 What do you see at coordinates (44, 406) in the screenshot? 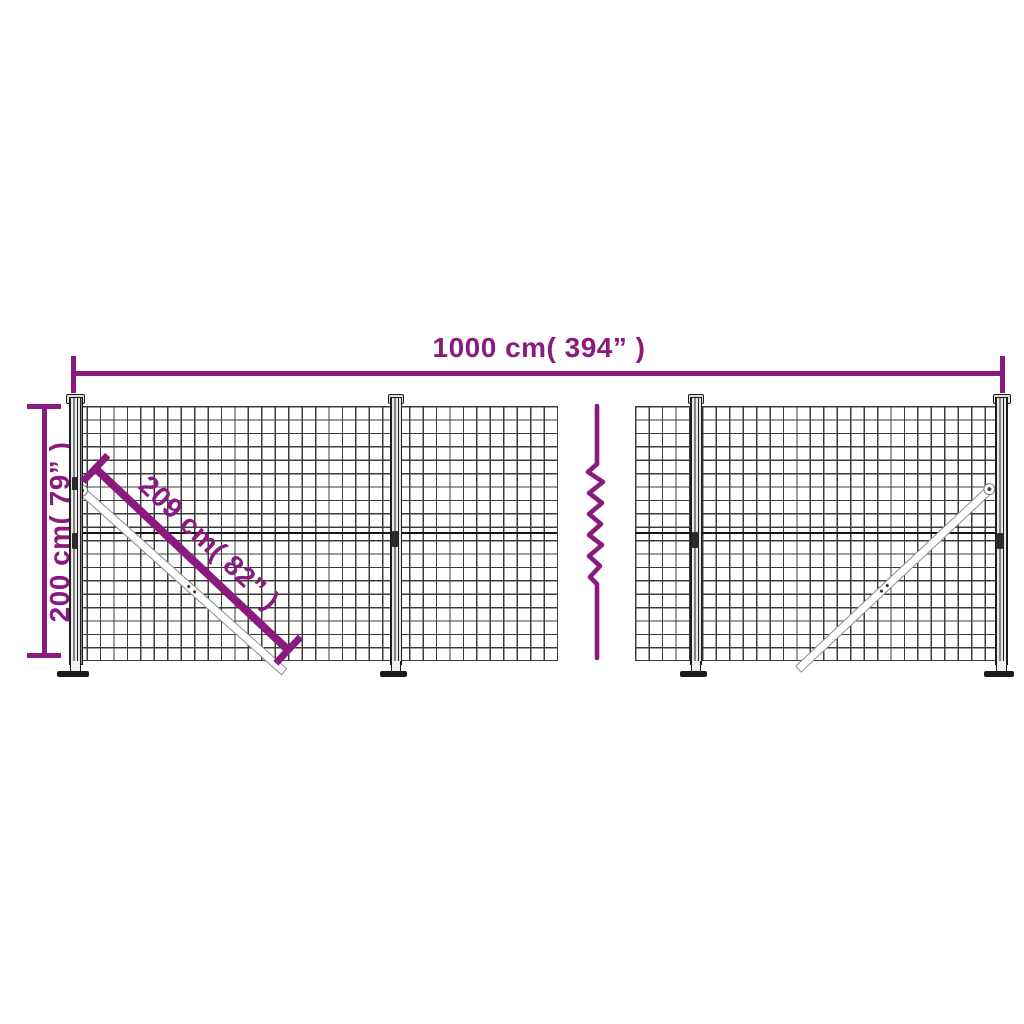
I see `height-dimension-tick-top` at bounding box center [44, 406].